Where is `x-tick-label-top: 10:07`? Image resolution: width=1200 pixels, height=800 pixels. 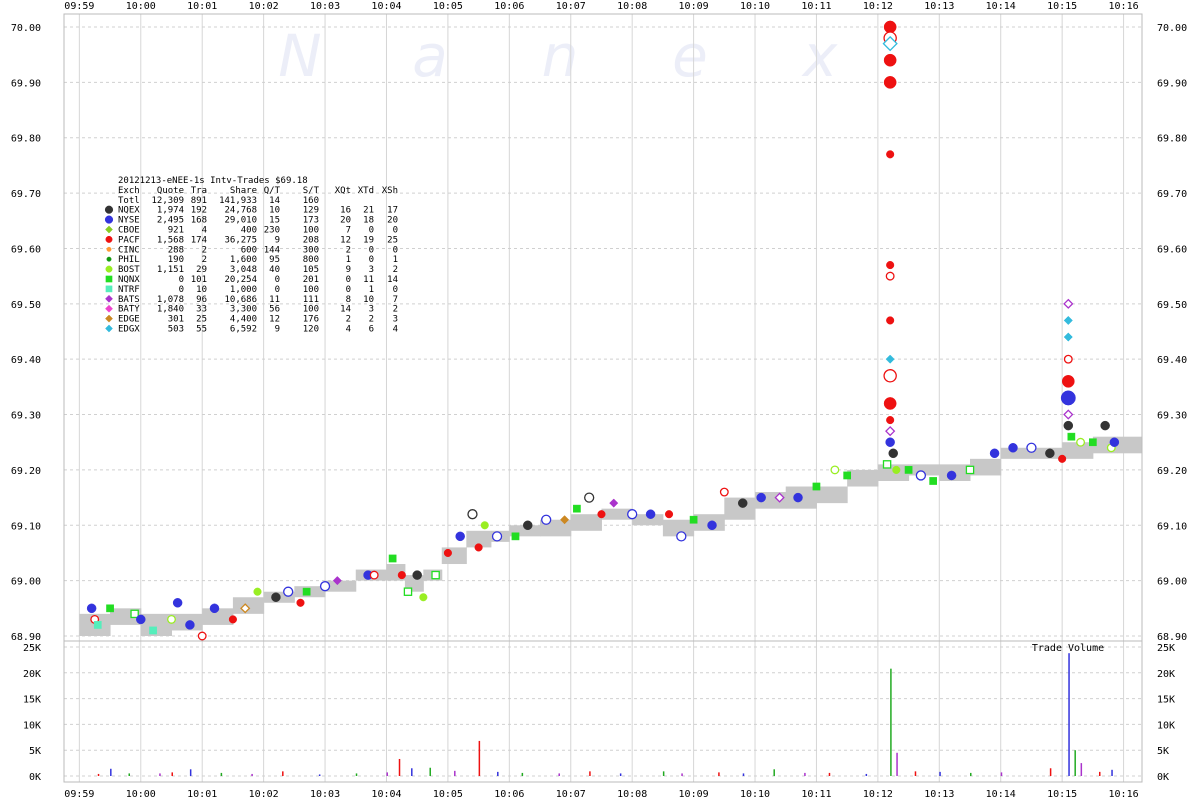
x-tick-label-top: 10:07 is located at coordinates (571, 6).